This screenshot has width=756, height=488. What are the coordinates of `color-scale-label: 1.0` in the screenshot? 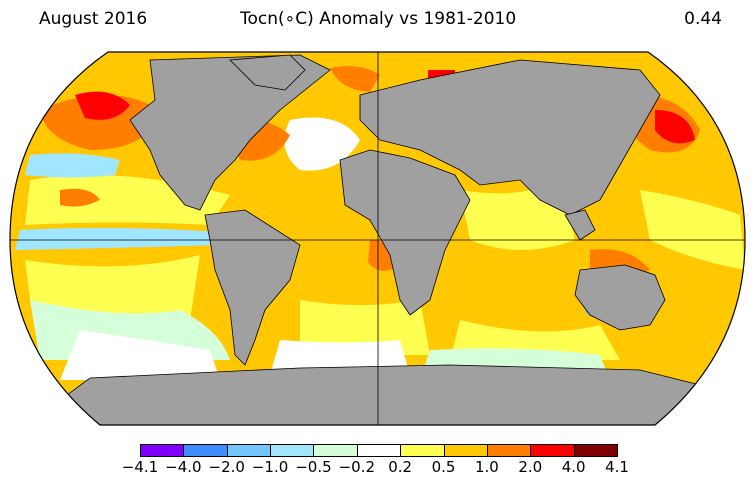 It's located at (486, 467).